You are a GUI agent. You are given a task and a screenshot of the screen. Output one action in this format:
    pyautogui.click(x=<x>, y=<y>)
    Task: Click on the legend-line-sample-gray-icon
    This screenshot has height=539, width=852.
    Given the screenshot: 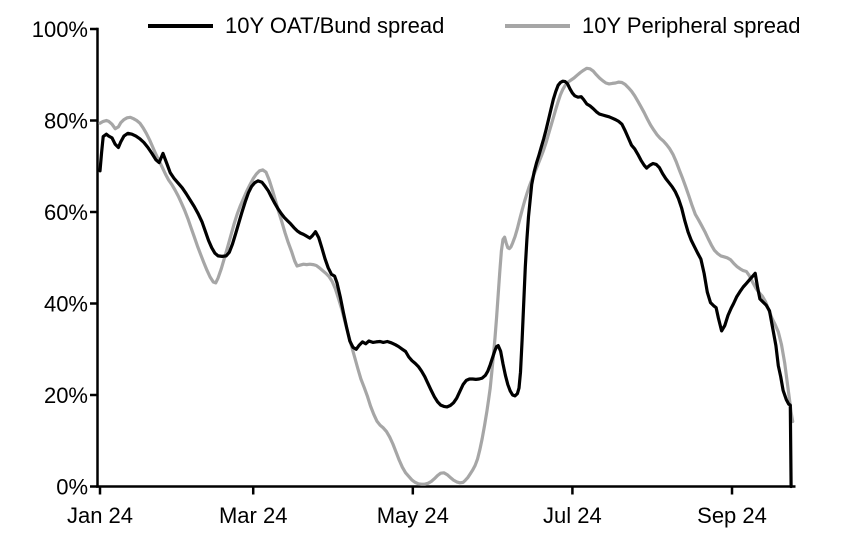 What is the action you would take?
    pyautogui.click(x=537, y=26)
    